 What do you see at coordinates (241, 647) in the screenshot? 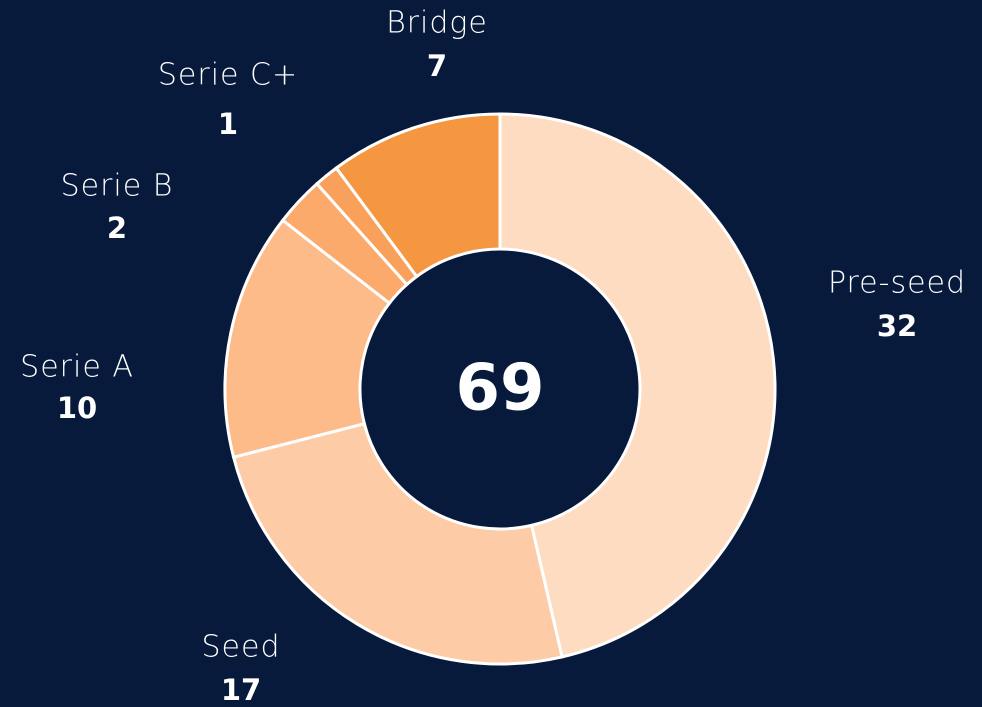
I see `slice-label: Seed` at bounding box center [241, 647].